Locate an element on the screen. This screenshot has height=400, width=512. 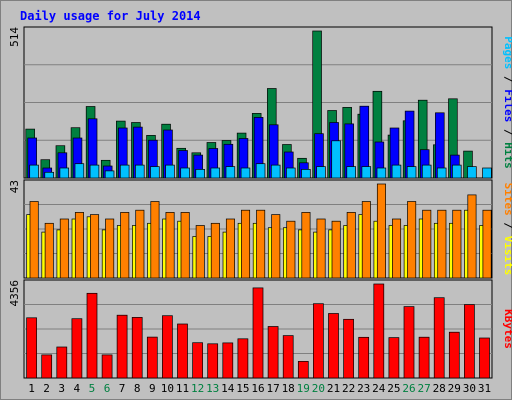
legend-sites: Sites is located at coordinates (507, 199).